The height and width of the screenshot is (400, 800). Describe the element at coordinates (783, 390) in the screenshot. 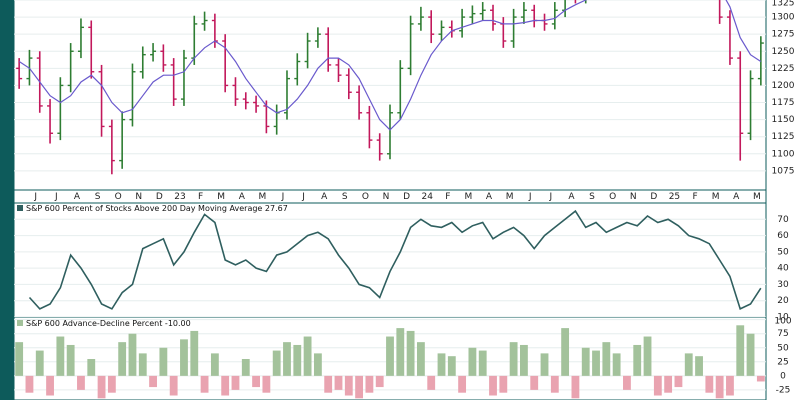

I see `y-tick-label: -25` at that location.